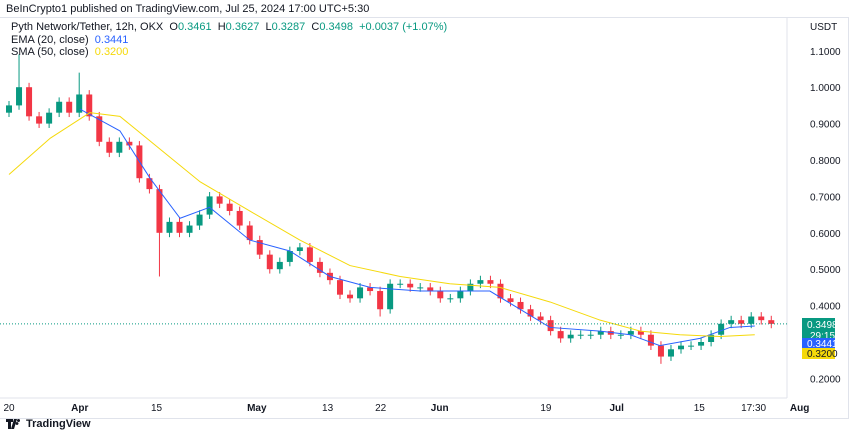 The image size is (850, 436). I want to click on ema-row: EMA (20, close) 0.3441, so click(229, 40).